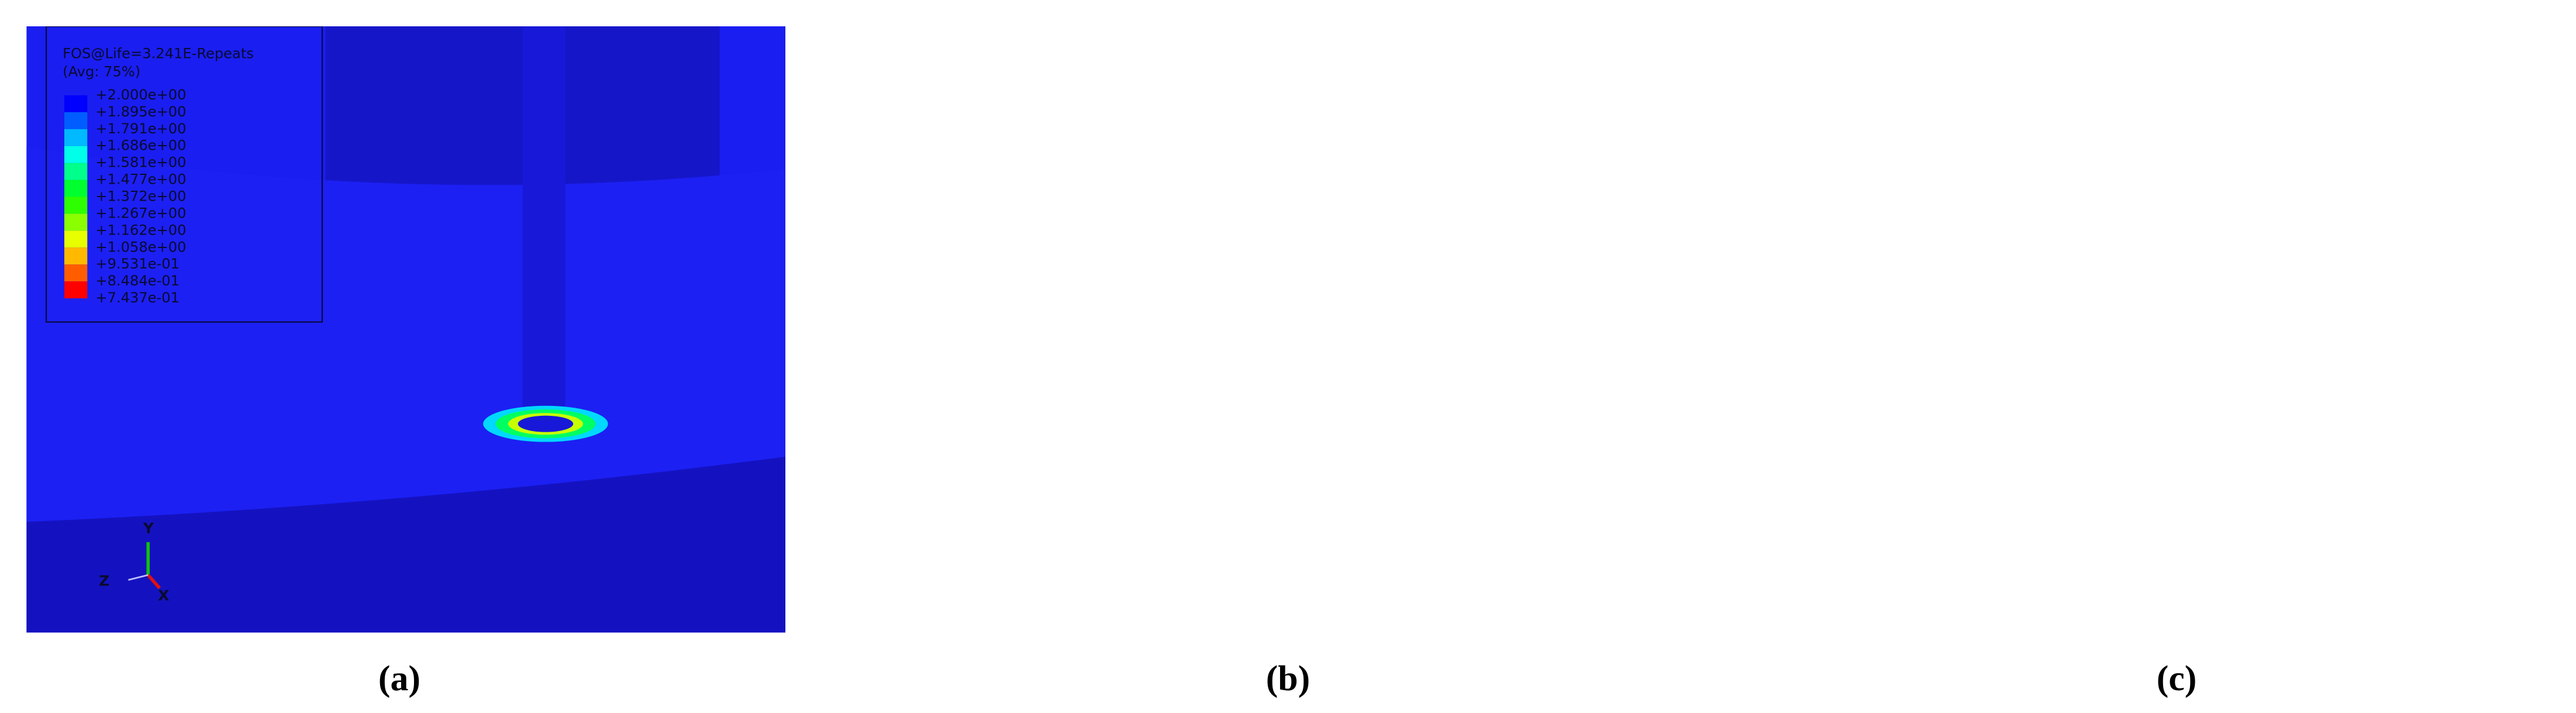 The width and height of the screenshot is (2576, 713). I want to click on caption: (c), so click(2177, 678).